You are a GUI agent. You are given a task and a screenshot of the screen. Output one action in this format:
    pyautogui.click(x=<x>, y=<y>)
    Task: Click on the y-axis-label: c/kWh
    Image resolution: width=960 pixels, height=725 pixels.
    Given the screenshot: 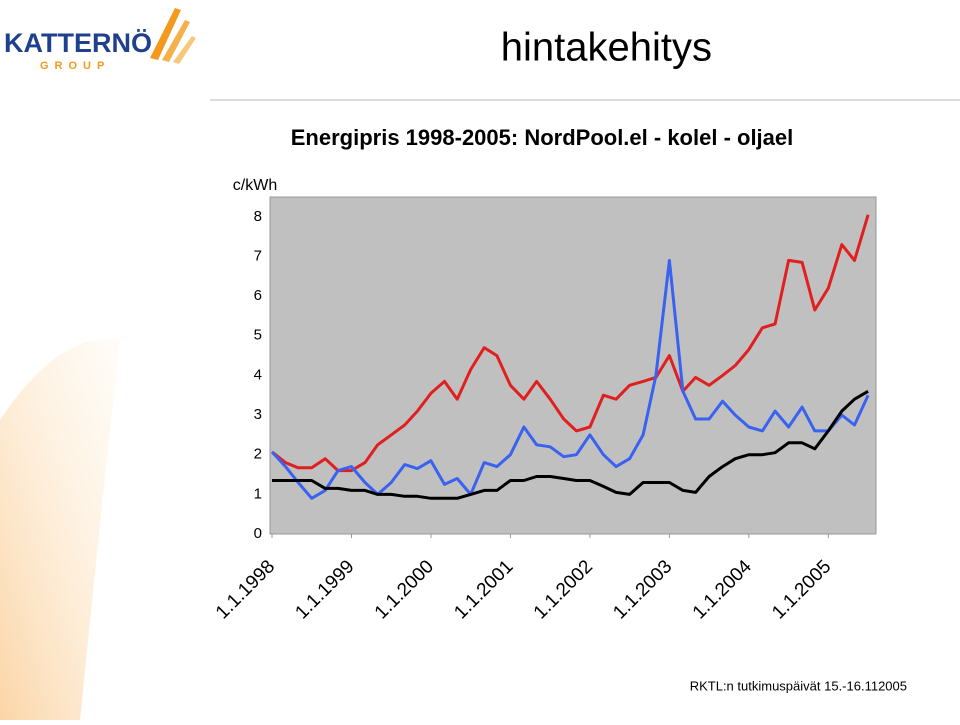 What is the action you would take?
    pyautogui.click(x=255, y=185)
    